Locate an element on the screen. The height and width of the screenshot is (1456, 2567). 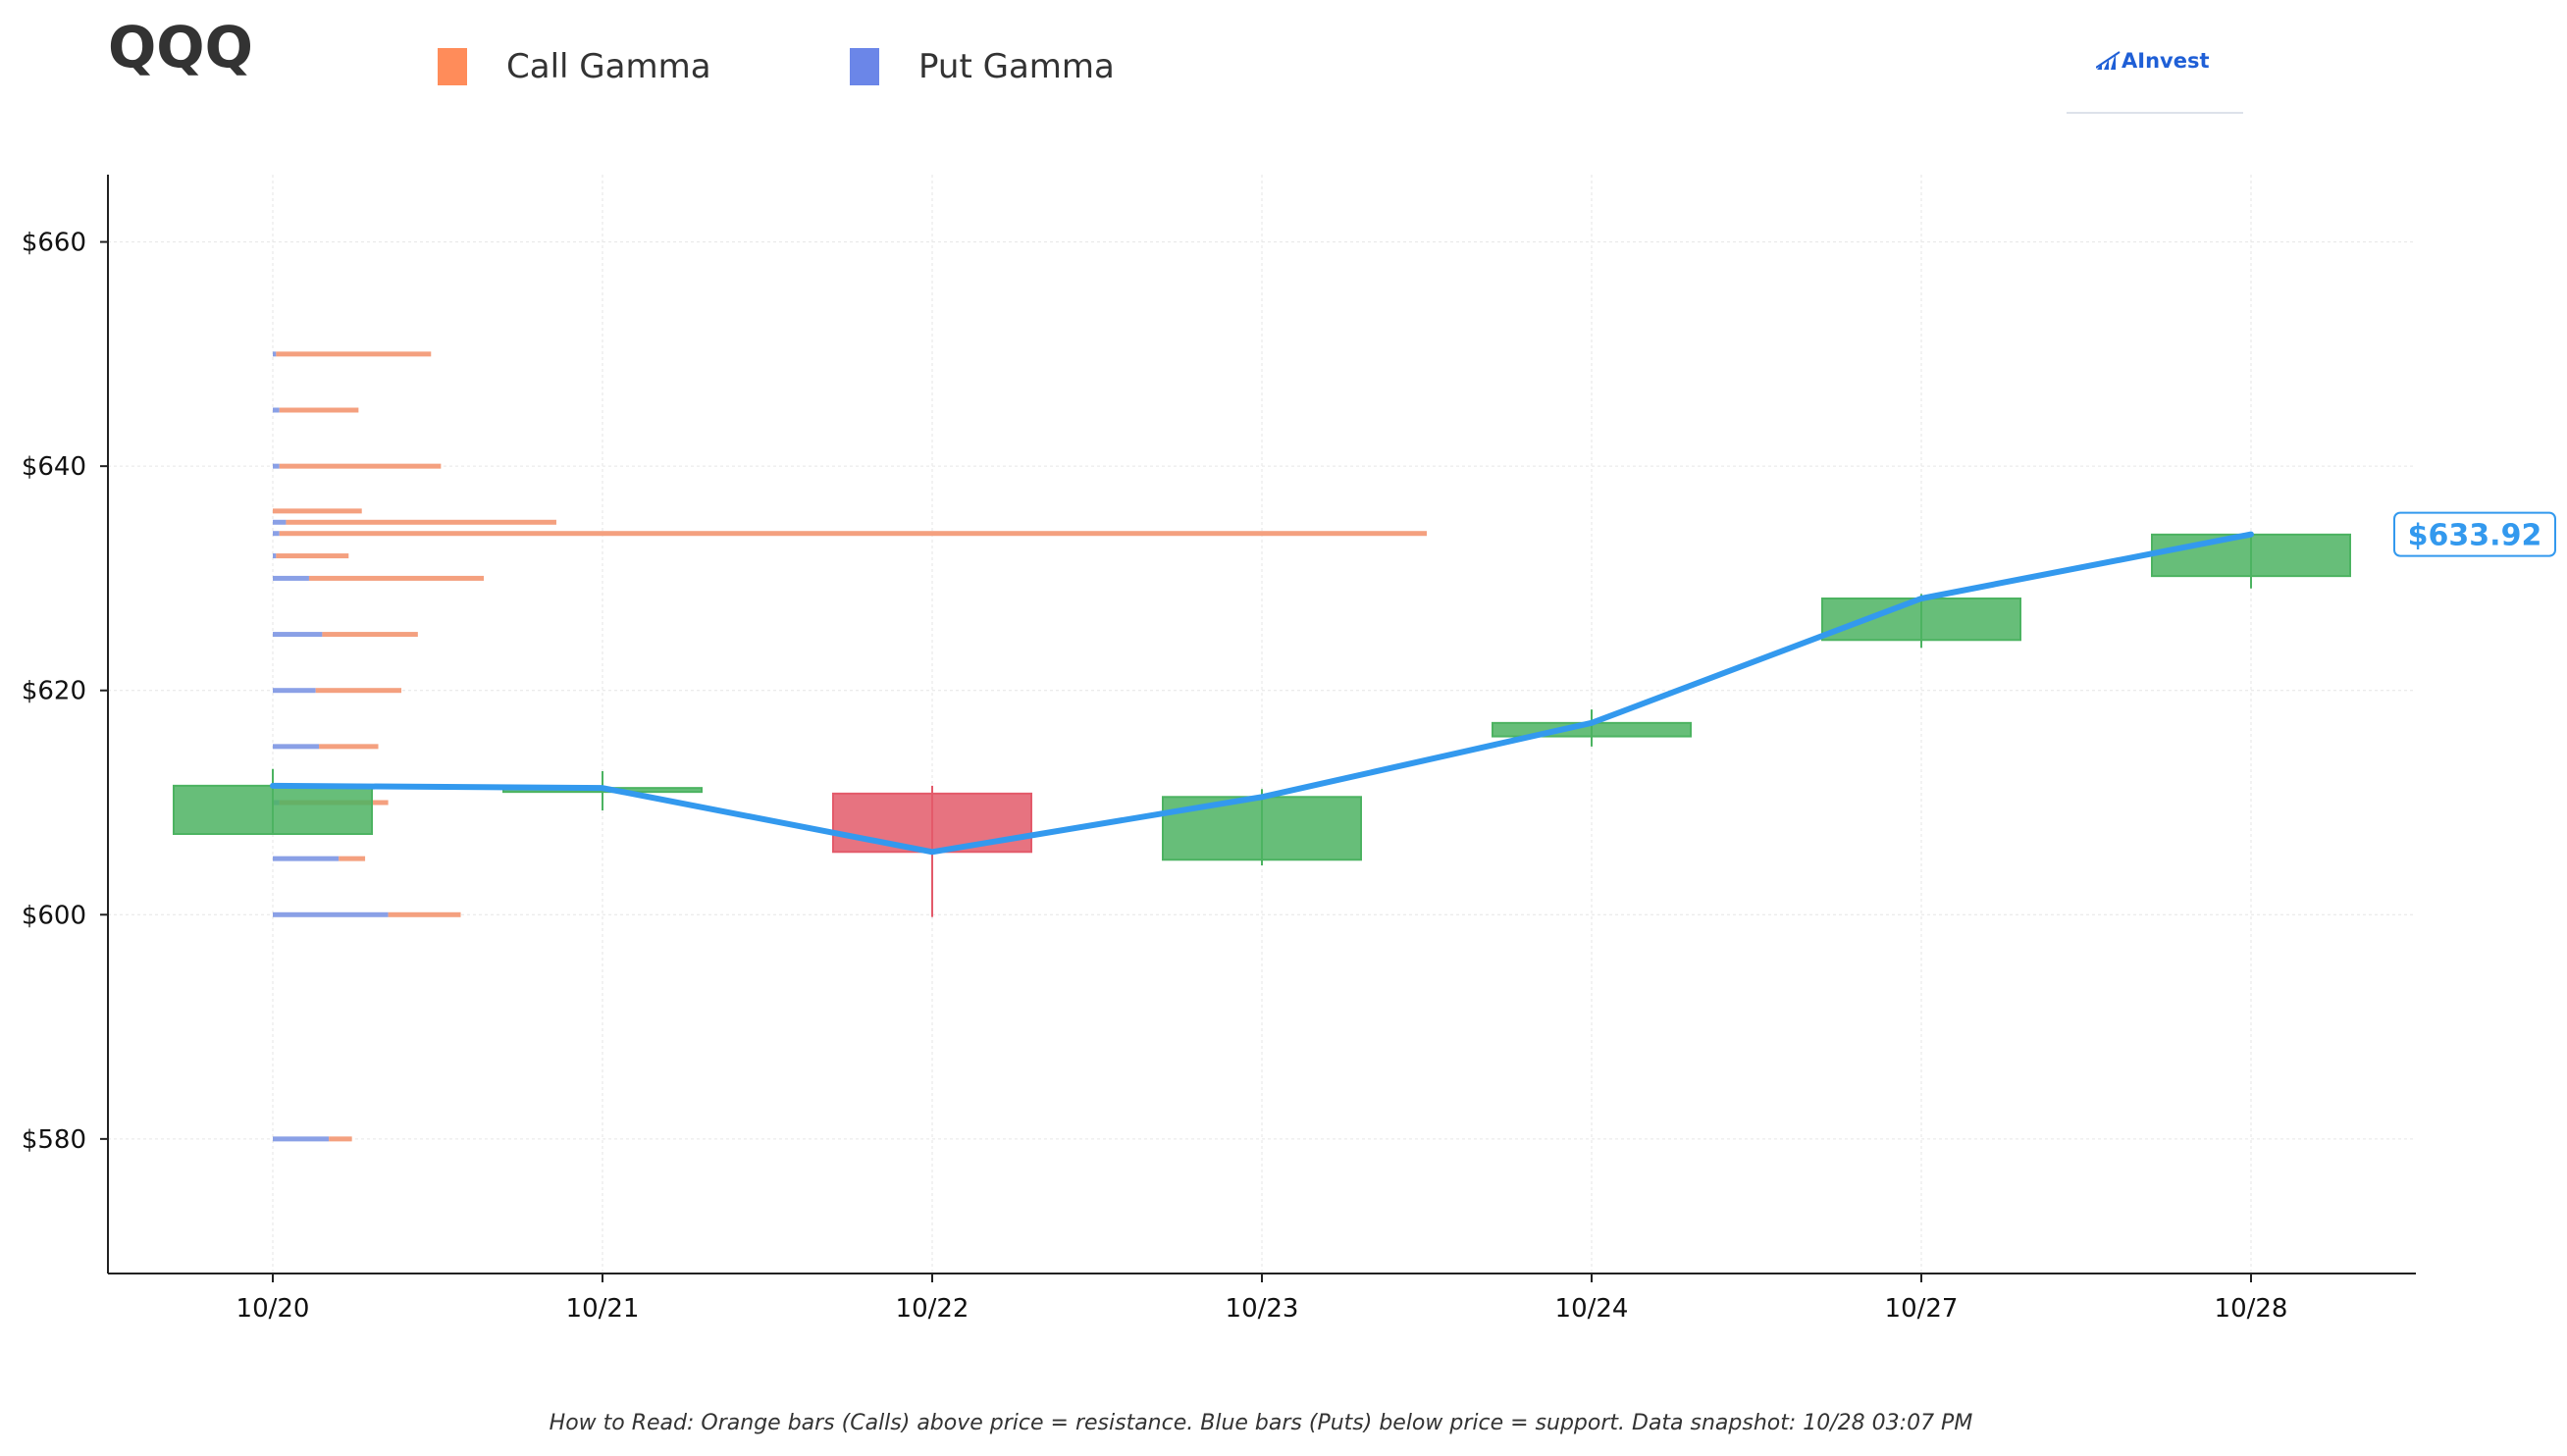
brand-logo: AInvest is located at coordinates (2153, 61).